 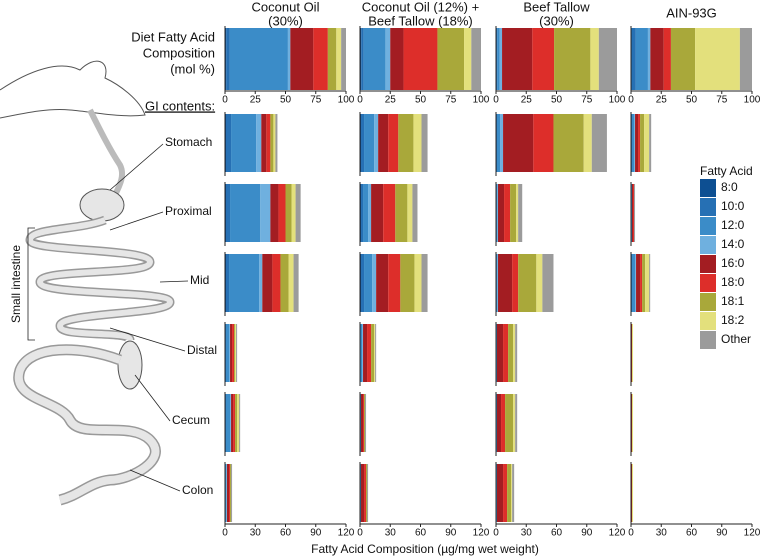 What do you see at coordinates (199, 280) in the screenshot?
I see `site-label: Mid` at bounding box center [199, 280].